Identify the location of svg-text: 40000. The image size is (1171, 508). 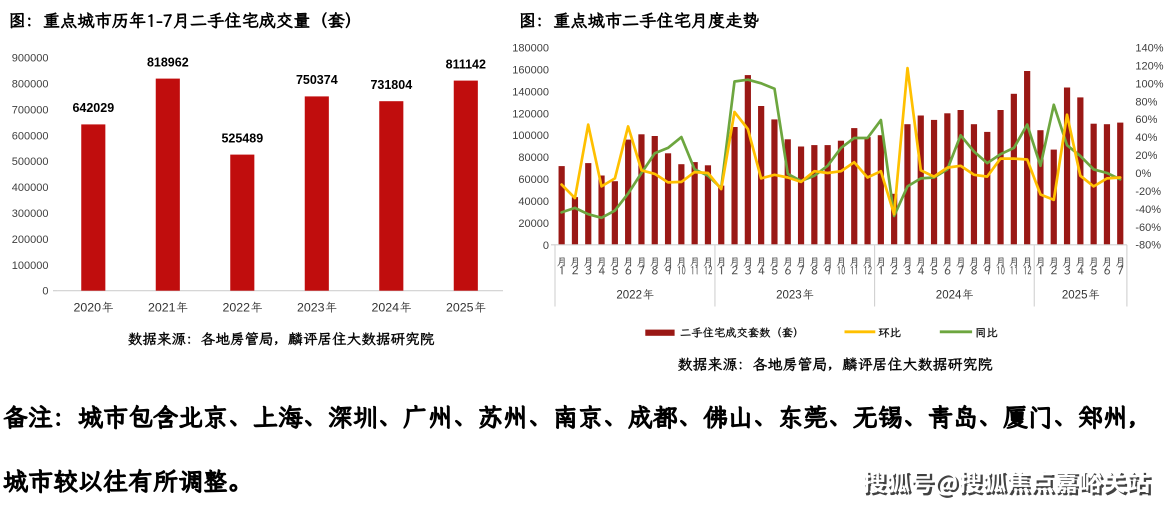
(533, 202).